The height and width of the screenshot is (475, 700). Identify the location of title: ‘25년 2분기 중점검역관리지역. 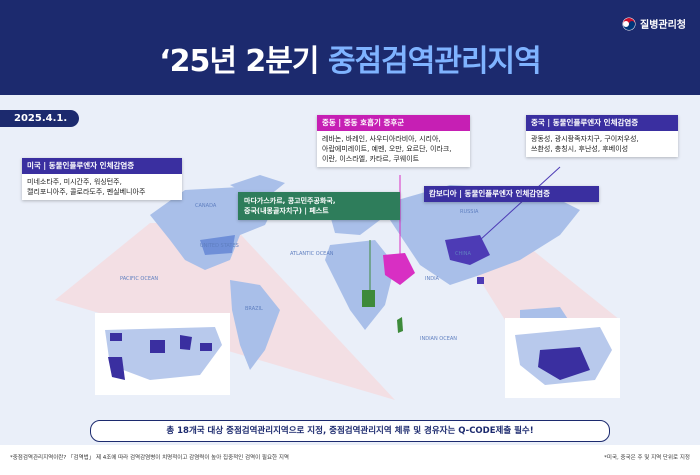
(350, 58).